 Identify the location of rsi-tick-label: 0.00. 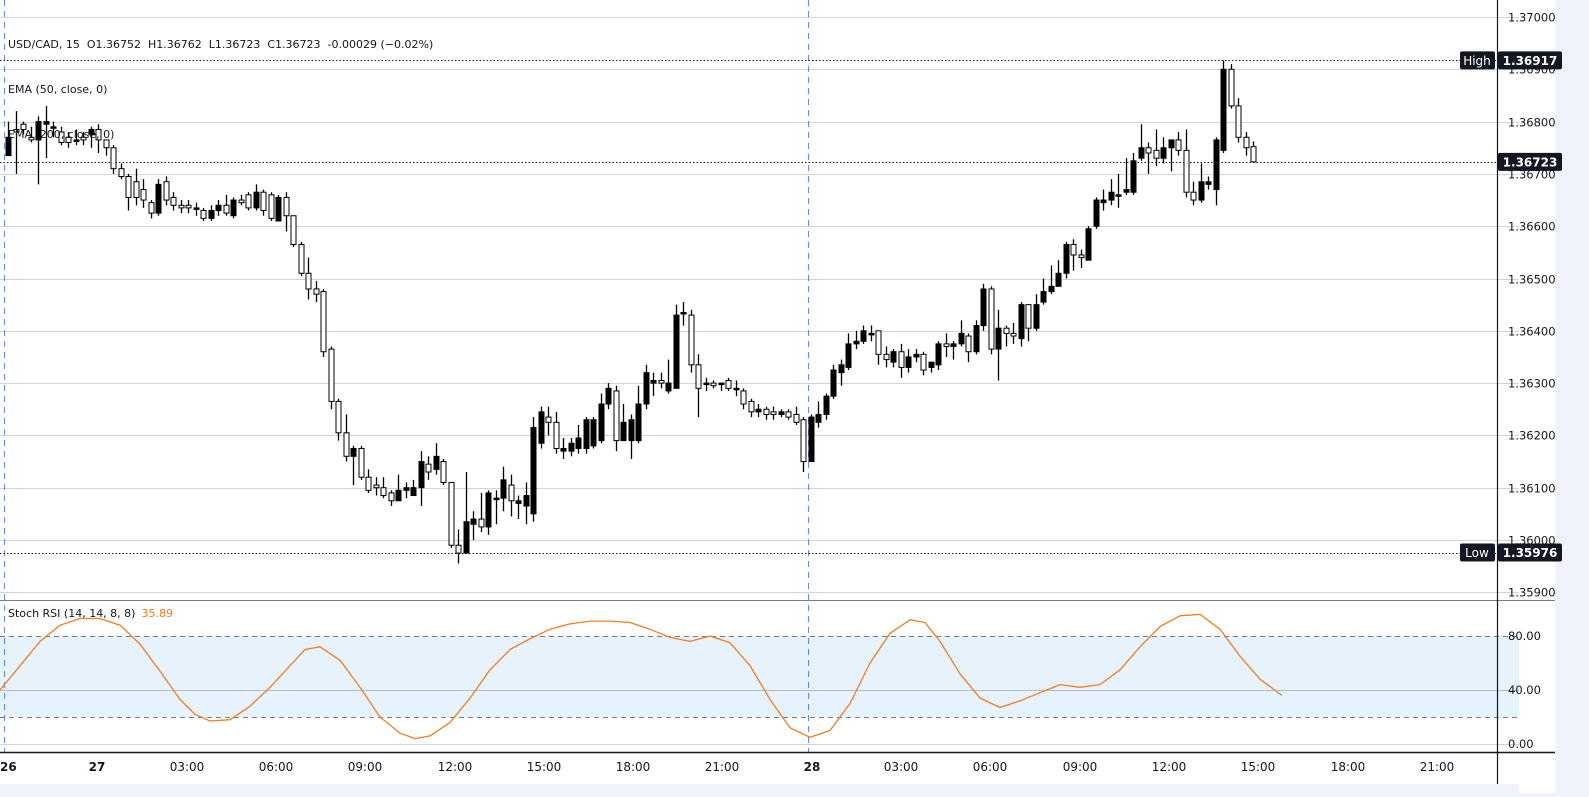
(1521, 744).